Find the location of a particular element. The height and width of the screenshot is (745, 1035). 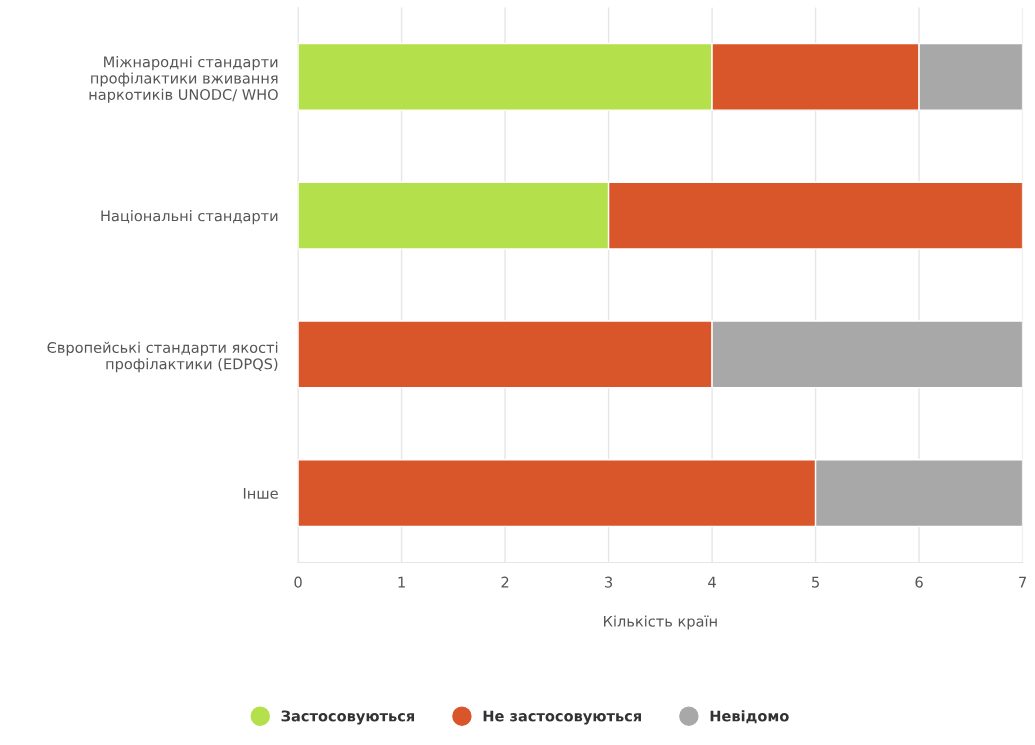

x-axis-title: Кількість країн is located at coordinates (660, 622).